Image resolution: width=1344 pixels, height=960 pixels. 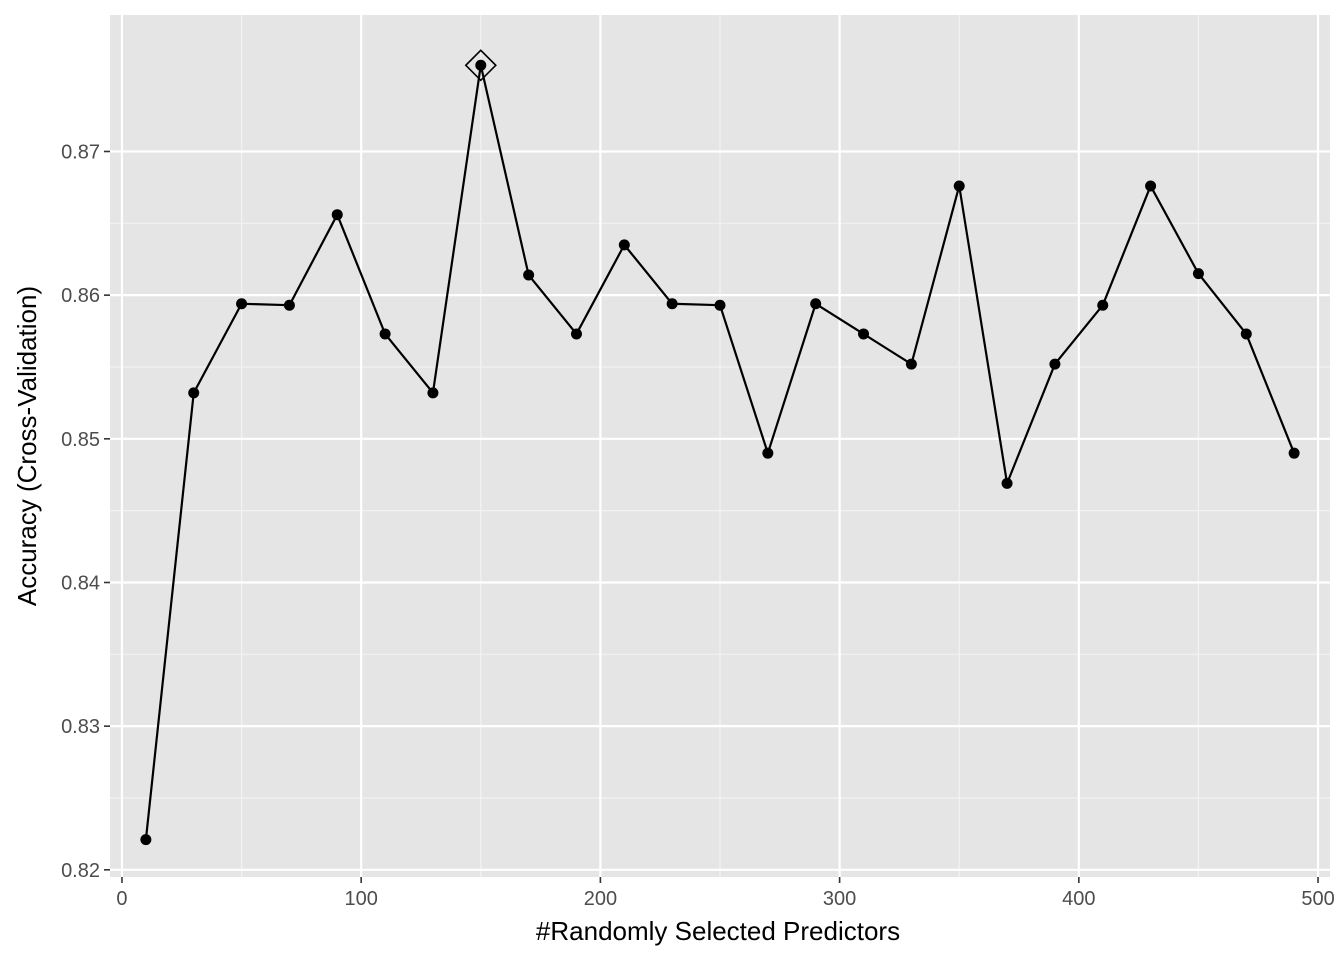 What do you see at coordinates (80, 583) in the screenshot?
I see `y-tick-label: 0.84` at bounding box center [80, 583].